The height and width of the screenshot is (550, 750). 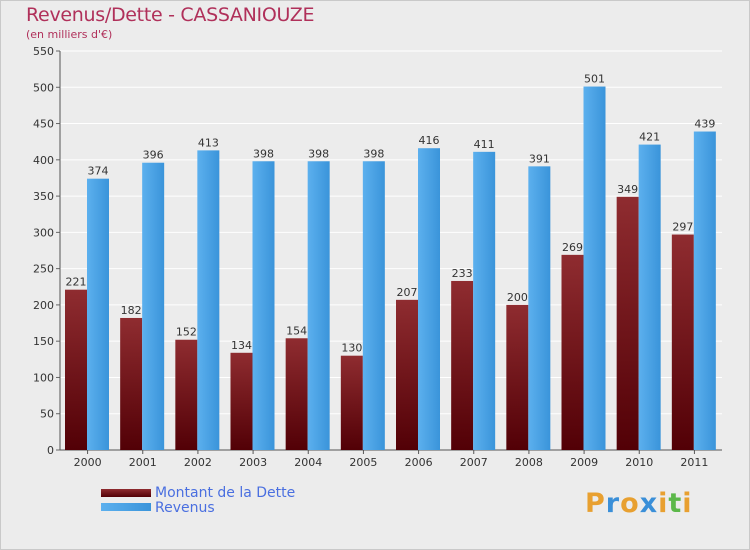 What do you see at coordinates (539, 158) in the screenshot?
I see `data-label-revenus: 391` at bounding box center [539, 158].